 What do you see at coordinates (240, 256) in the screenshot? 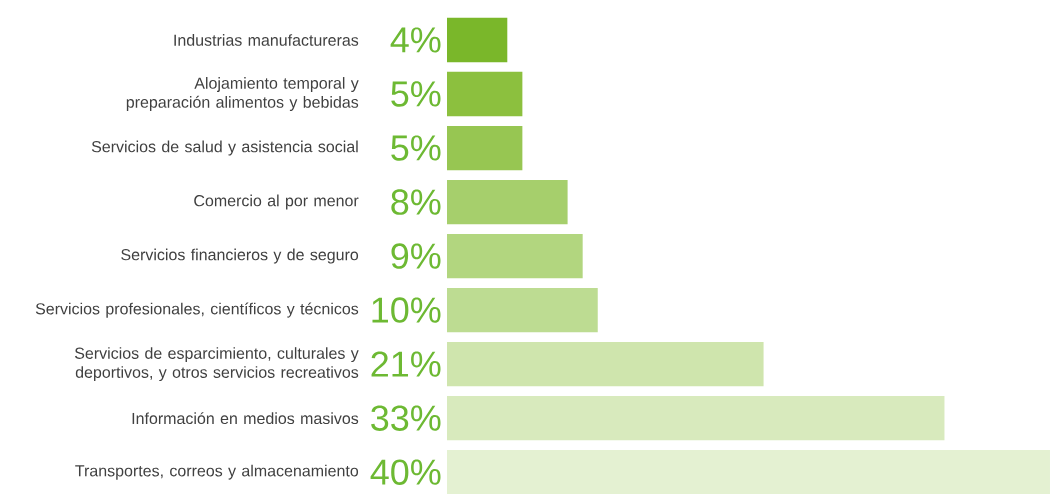
I see `y-tick-label: Servicios financieros y de seguro` at bounding box center [240, 256].